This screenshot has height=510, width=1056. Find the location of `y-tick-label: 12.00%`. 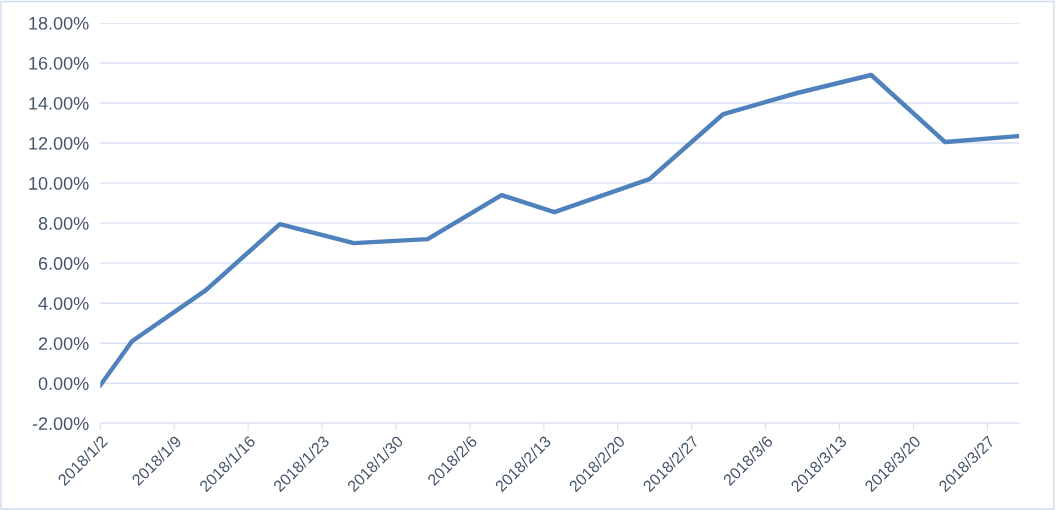

y-tick-label: 12.00% is located at coordinates (59, 143).